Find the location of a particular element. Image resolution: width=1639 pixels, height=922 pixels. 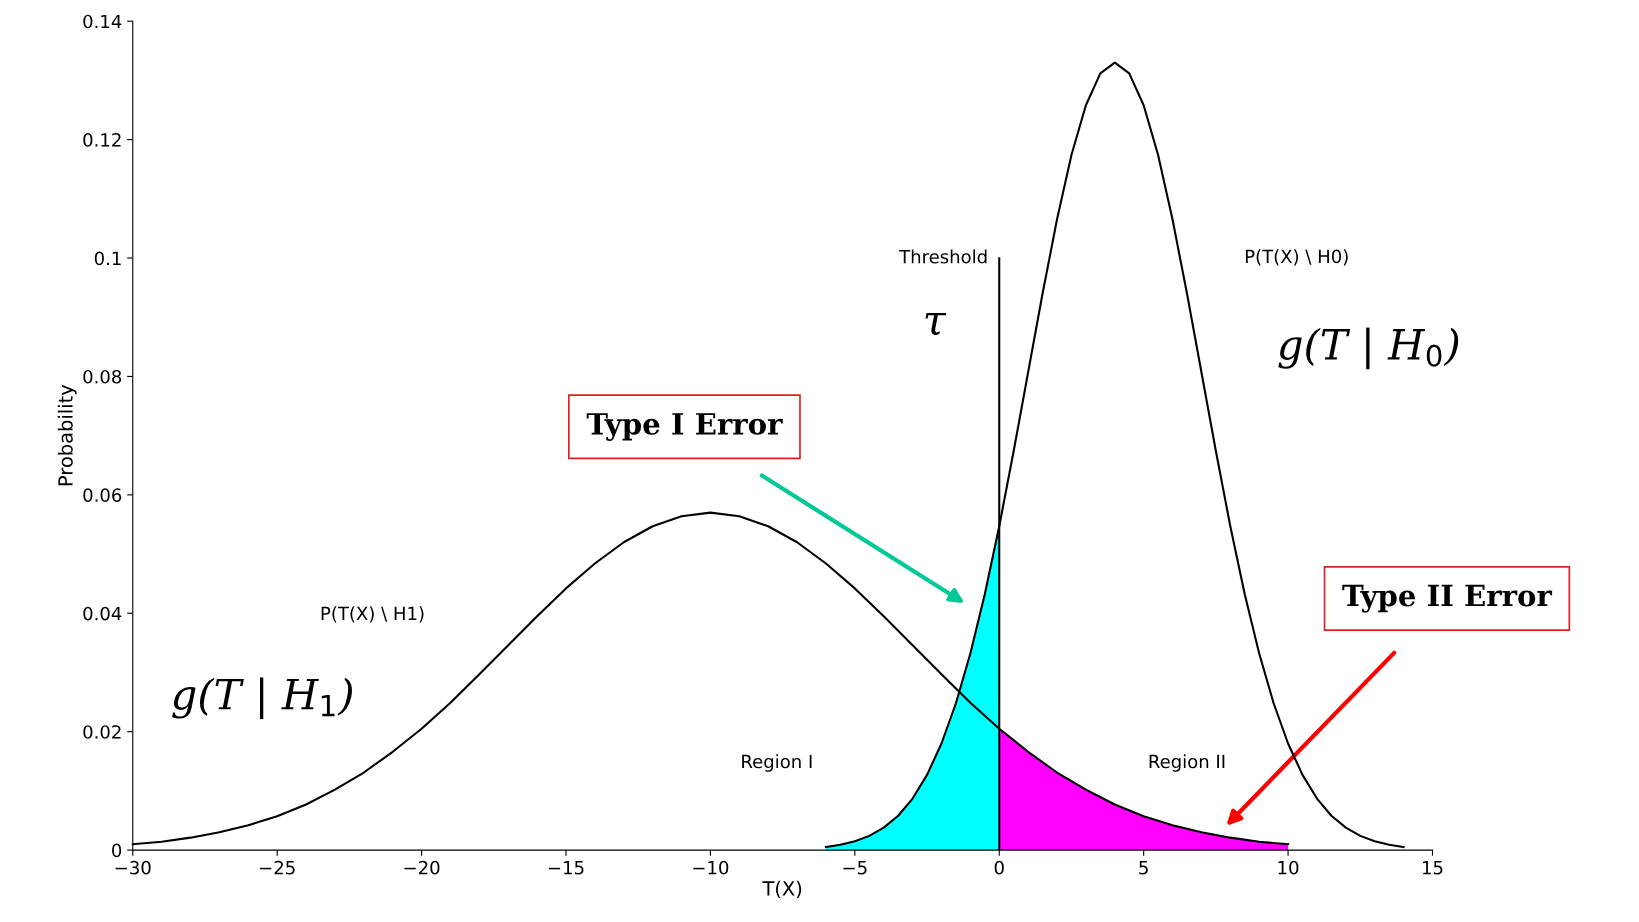

x-tick-label: −20 is located at coordinates (422, 867).